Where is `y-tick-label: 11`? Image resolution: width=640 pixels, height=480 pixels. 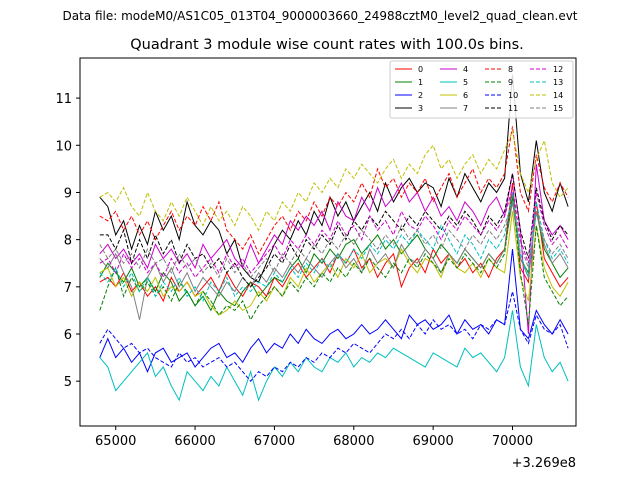 y-tick-label: 11 is located at coordinates (63, 99).